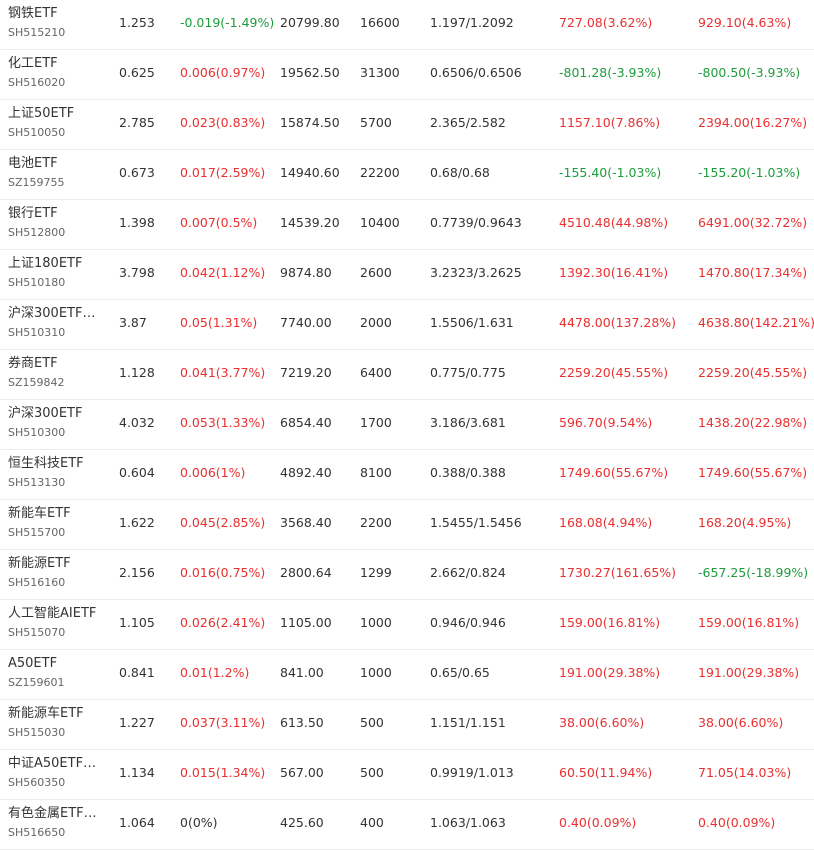 The height and width of the screenshot is (852, 814). I want to click on cost-price: 0.65/0.65, so click(460, 672).